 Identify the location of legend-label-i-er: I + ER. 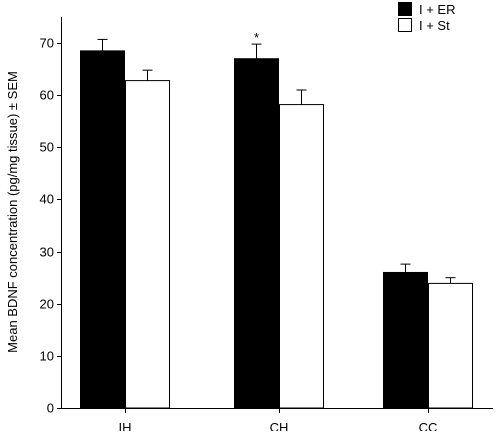
(437, 9).